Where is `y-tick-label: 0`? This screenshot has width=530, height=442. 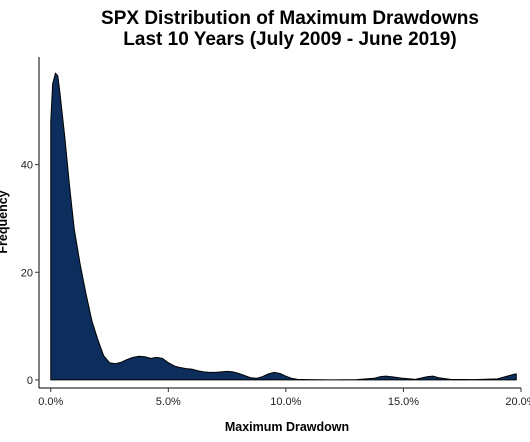
y-tick-label: 0 is located at coordinates (30, 381).